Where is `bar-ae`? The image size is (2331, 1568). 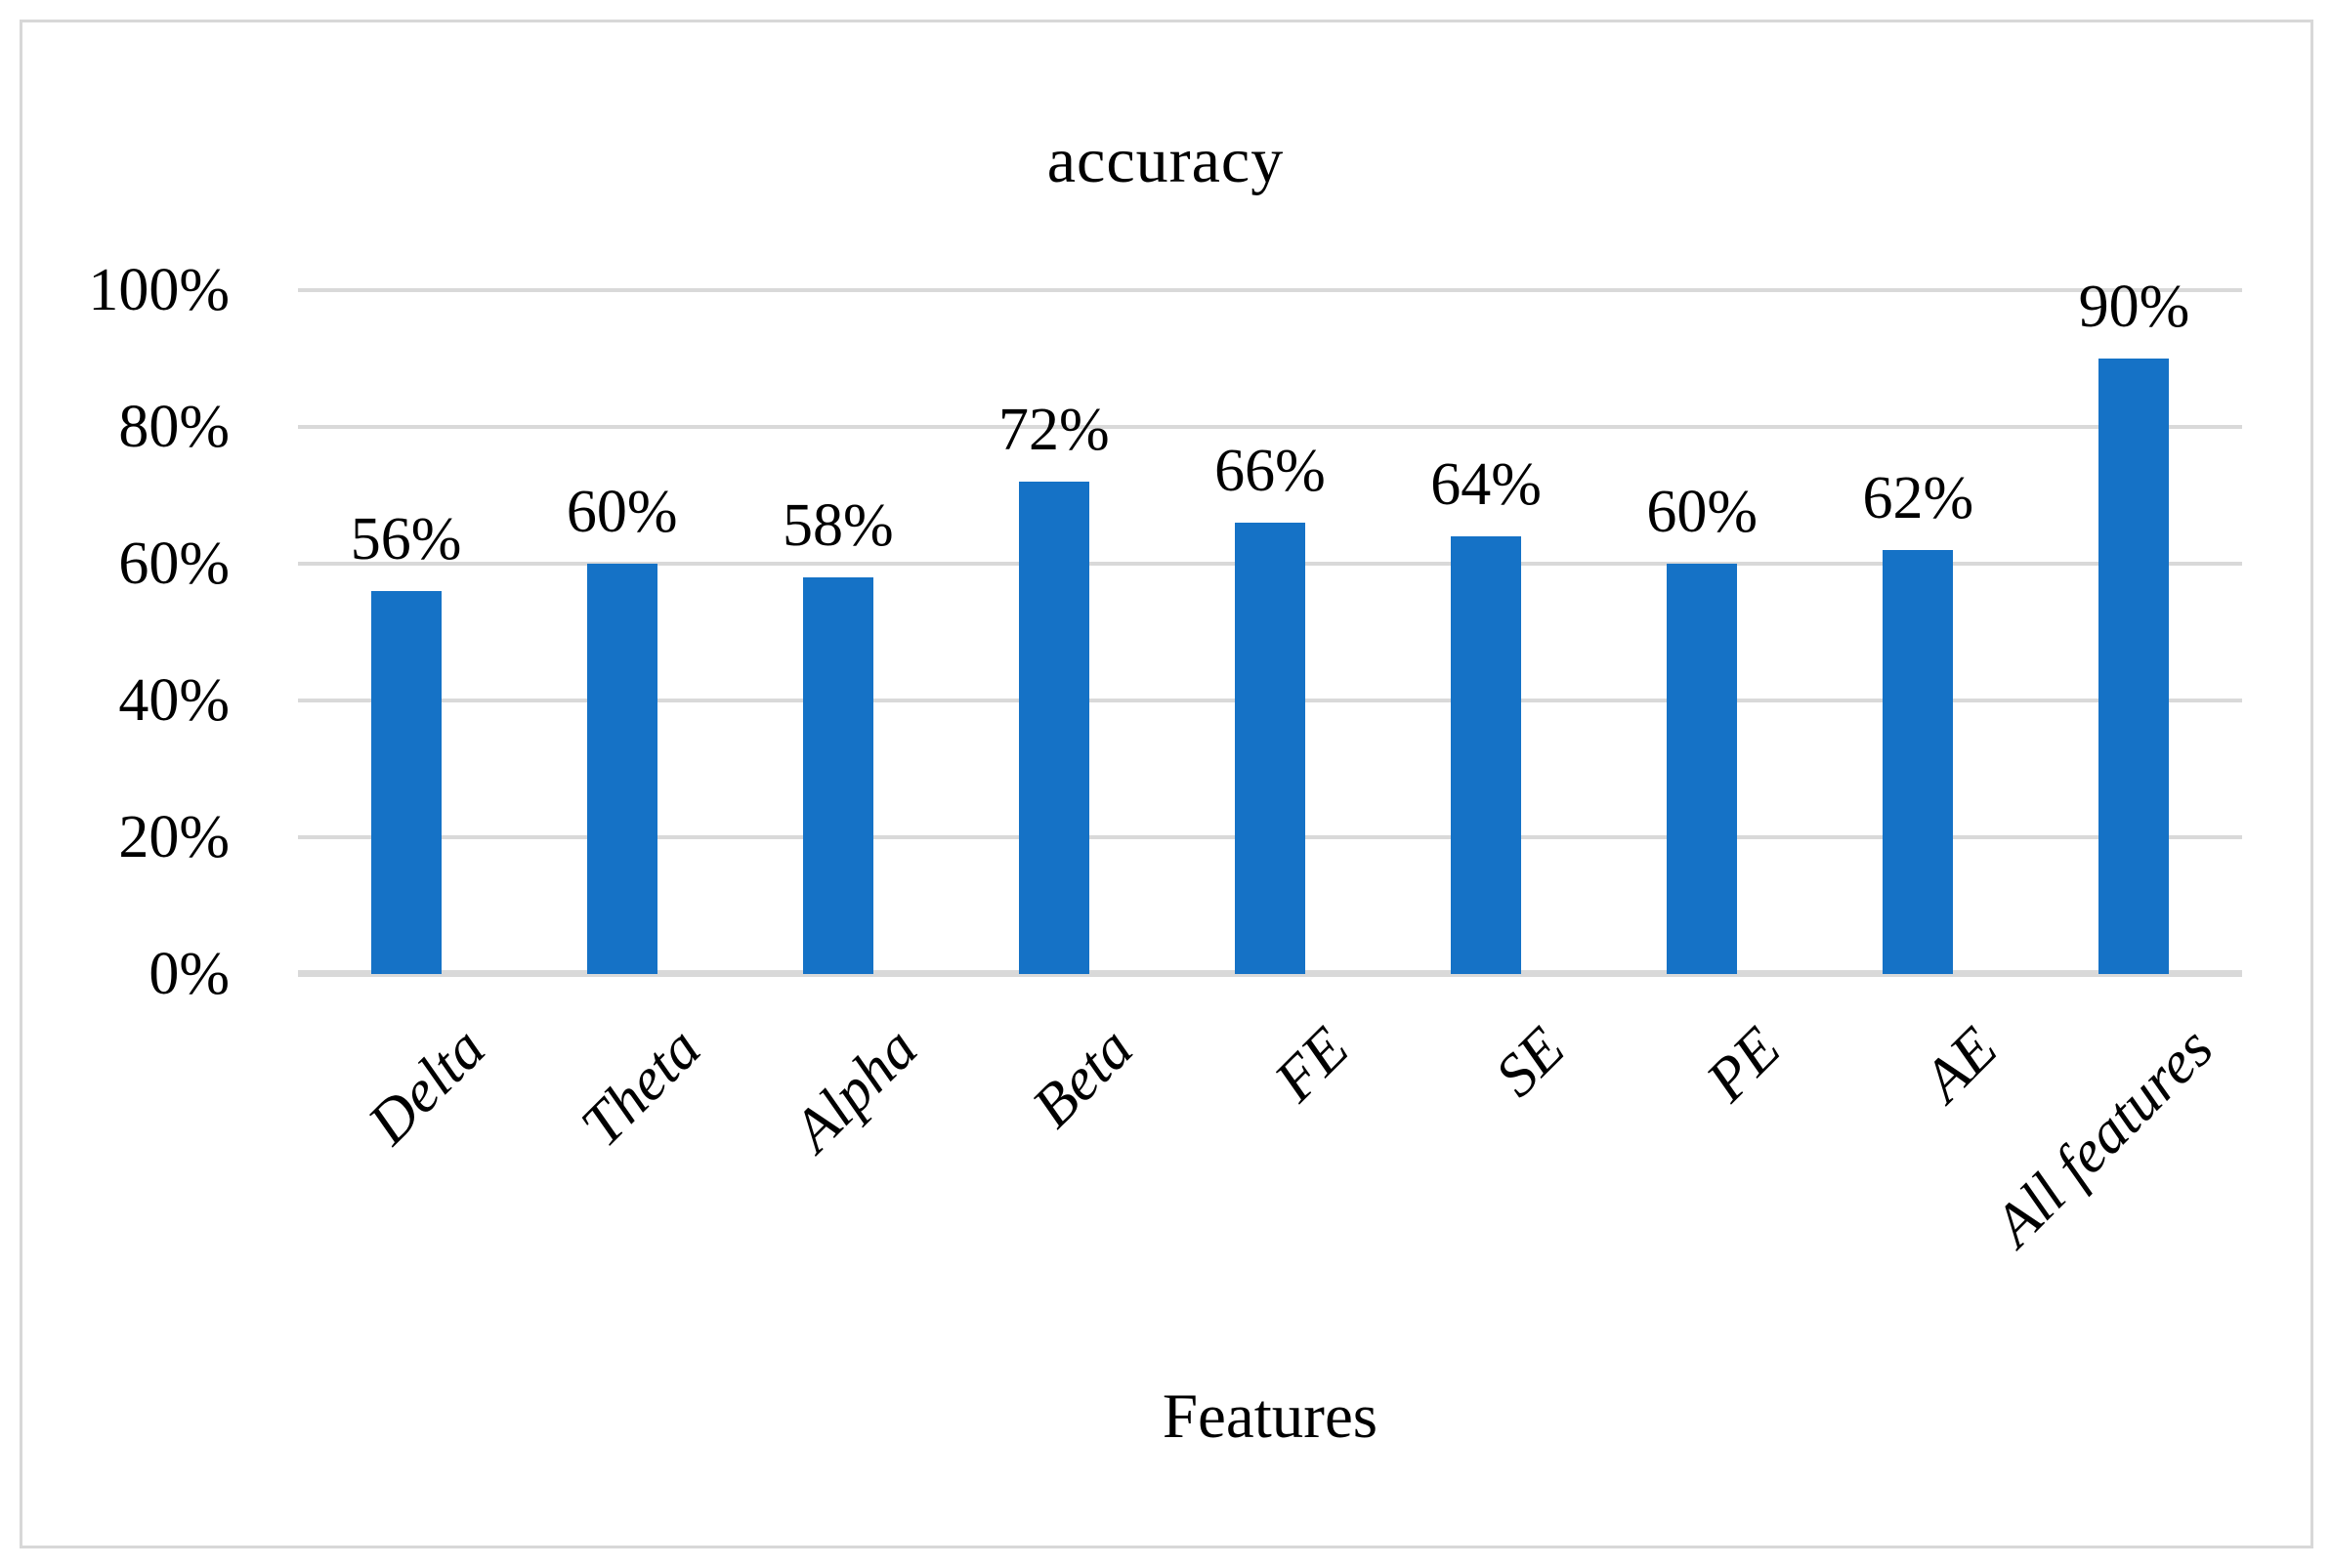 bar-ae is located at coordinates (1918, 762).